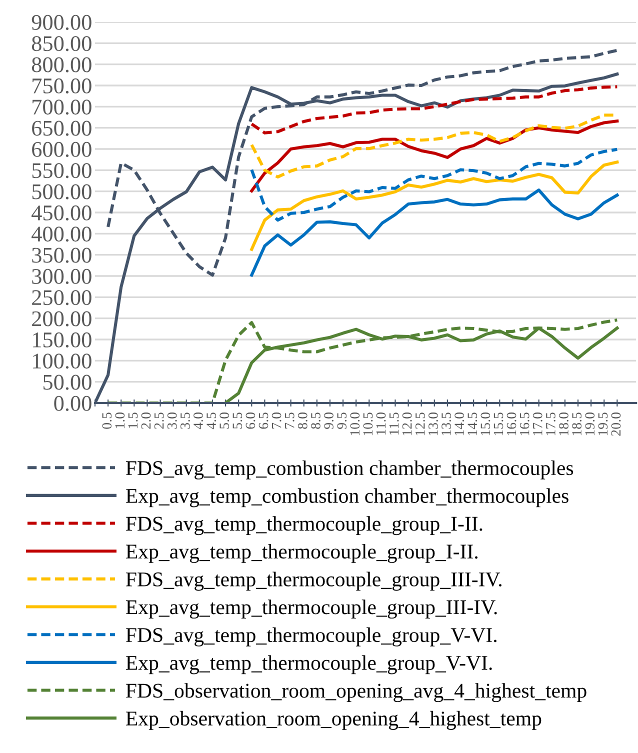 This screenshot has height=753, width=638. I want to click on x-tick-label: 5.5, so click(237, 420).